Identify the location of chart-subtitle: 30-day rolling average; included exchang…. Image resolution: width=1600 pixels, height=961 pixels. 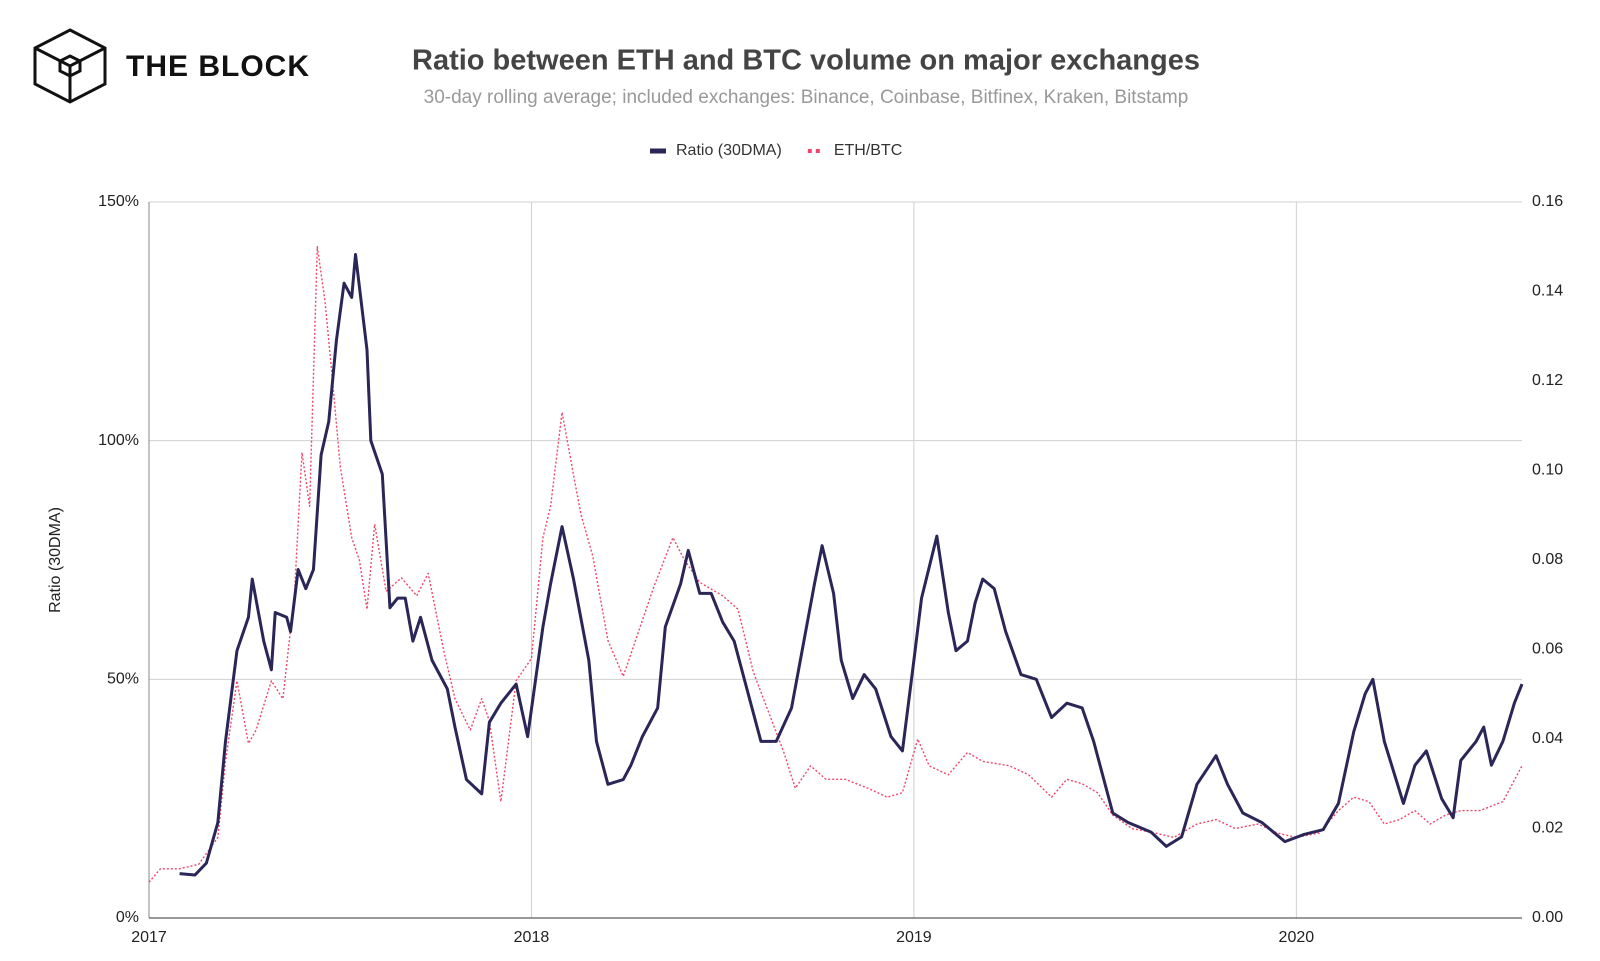
(806, 97).